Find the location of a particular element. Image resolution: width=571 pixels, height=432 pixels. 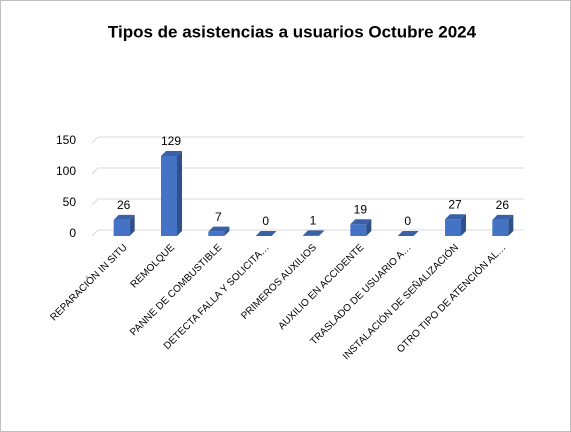

y-tick-label: 0 is located at coordinates (72, 233).